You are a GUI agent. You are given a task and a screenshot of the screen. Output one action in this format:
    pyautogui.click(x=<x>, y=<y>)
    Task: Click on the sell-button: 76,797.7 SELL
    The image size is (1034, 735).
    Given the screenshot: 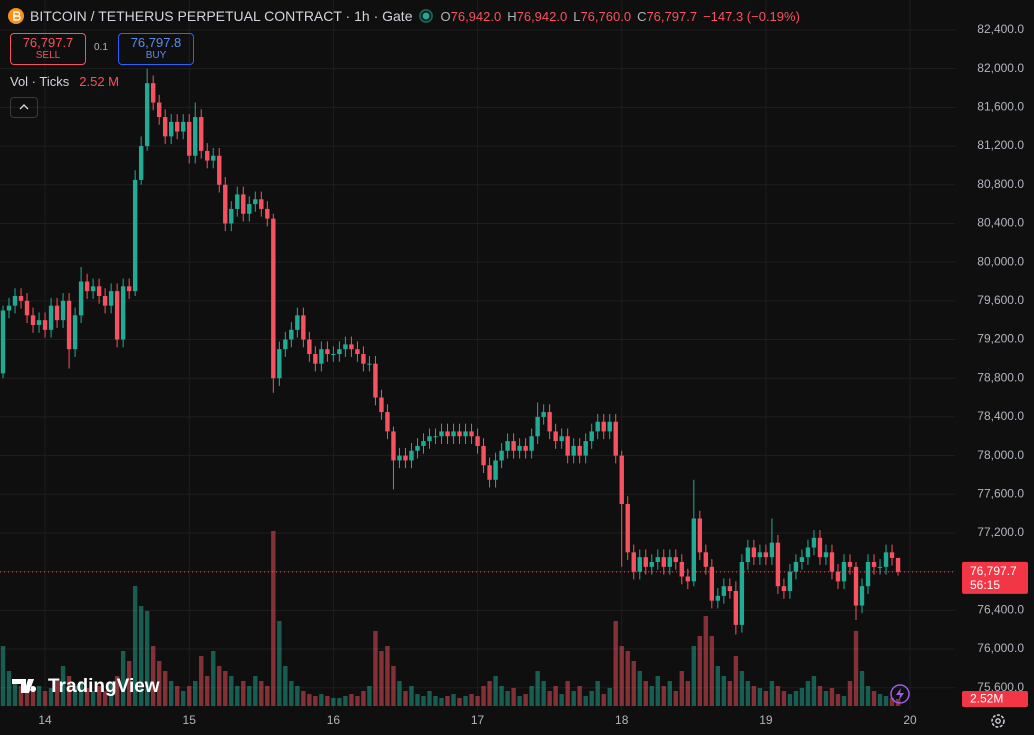 What is the action you would take?
    pyautogui.click(x=48, y=49)
    